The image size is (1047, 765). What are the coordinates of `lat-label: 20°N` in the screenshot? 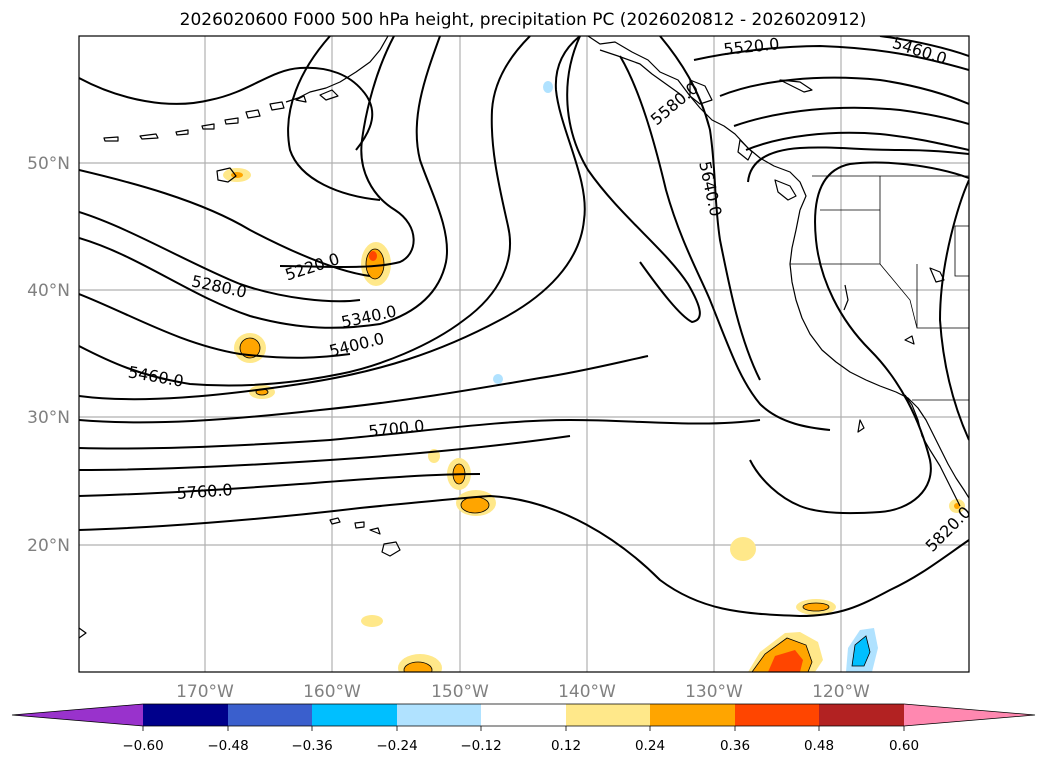 It's located at (48, 546).